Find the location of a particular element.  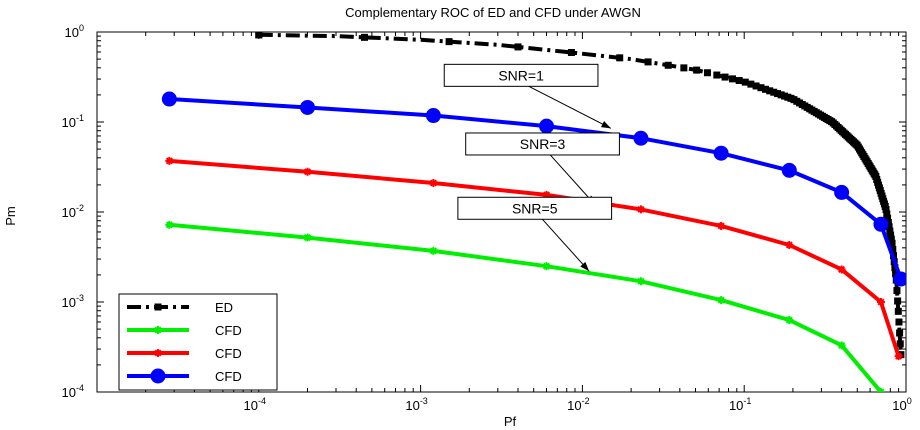

annotation-snr: SNR=1 is located at coordinates (527, 96).